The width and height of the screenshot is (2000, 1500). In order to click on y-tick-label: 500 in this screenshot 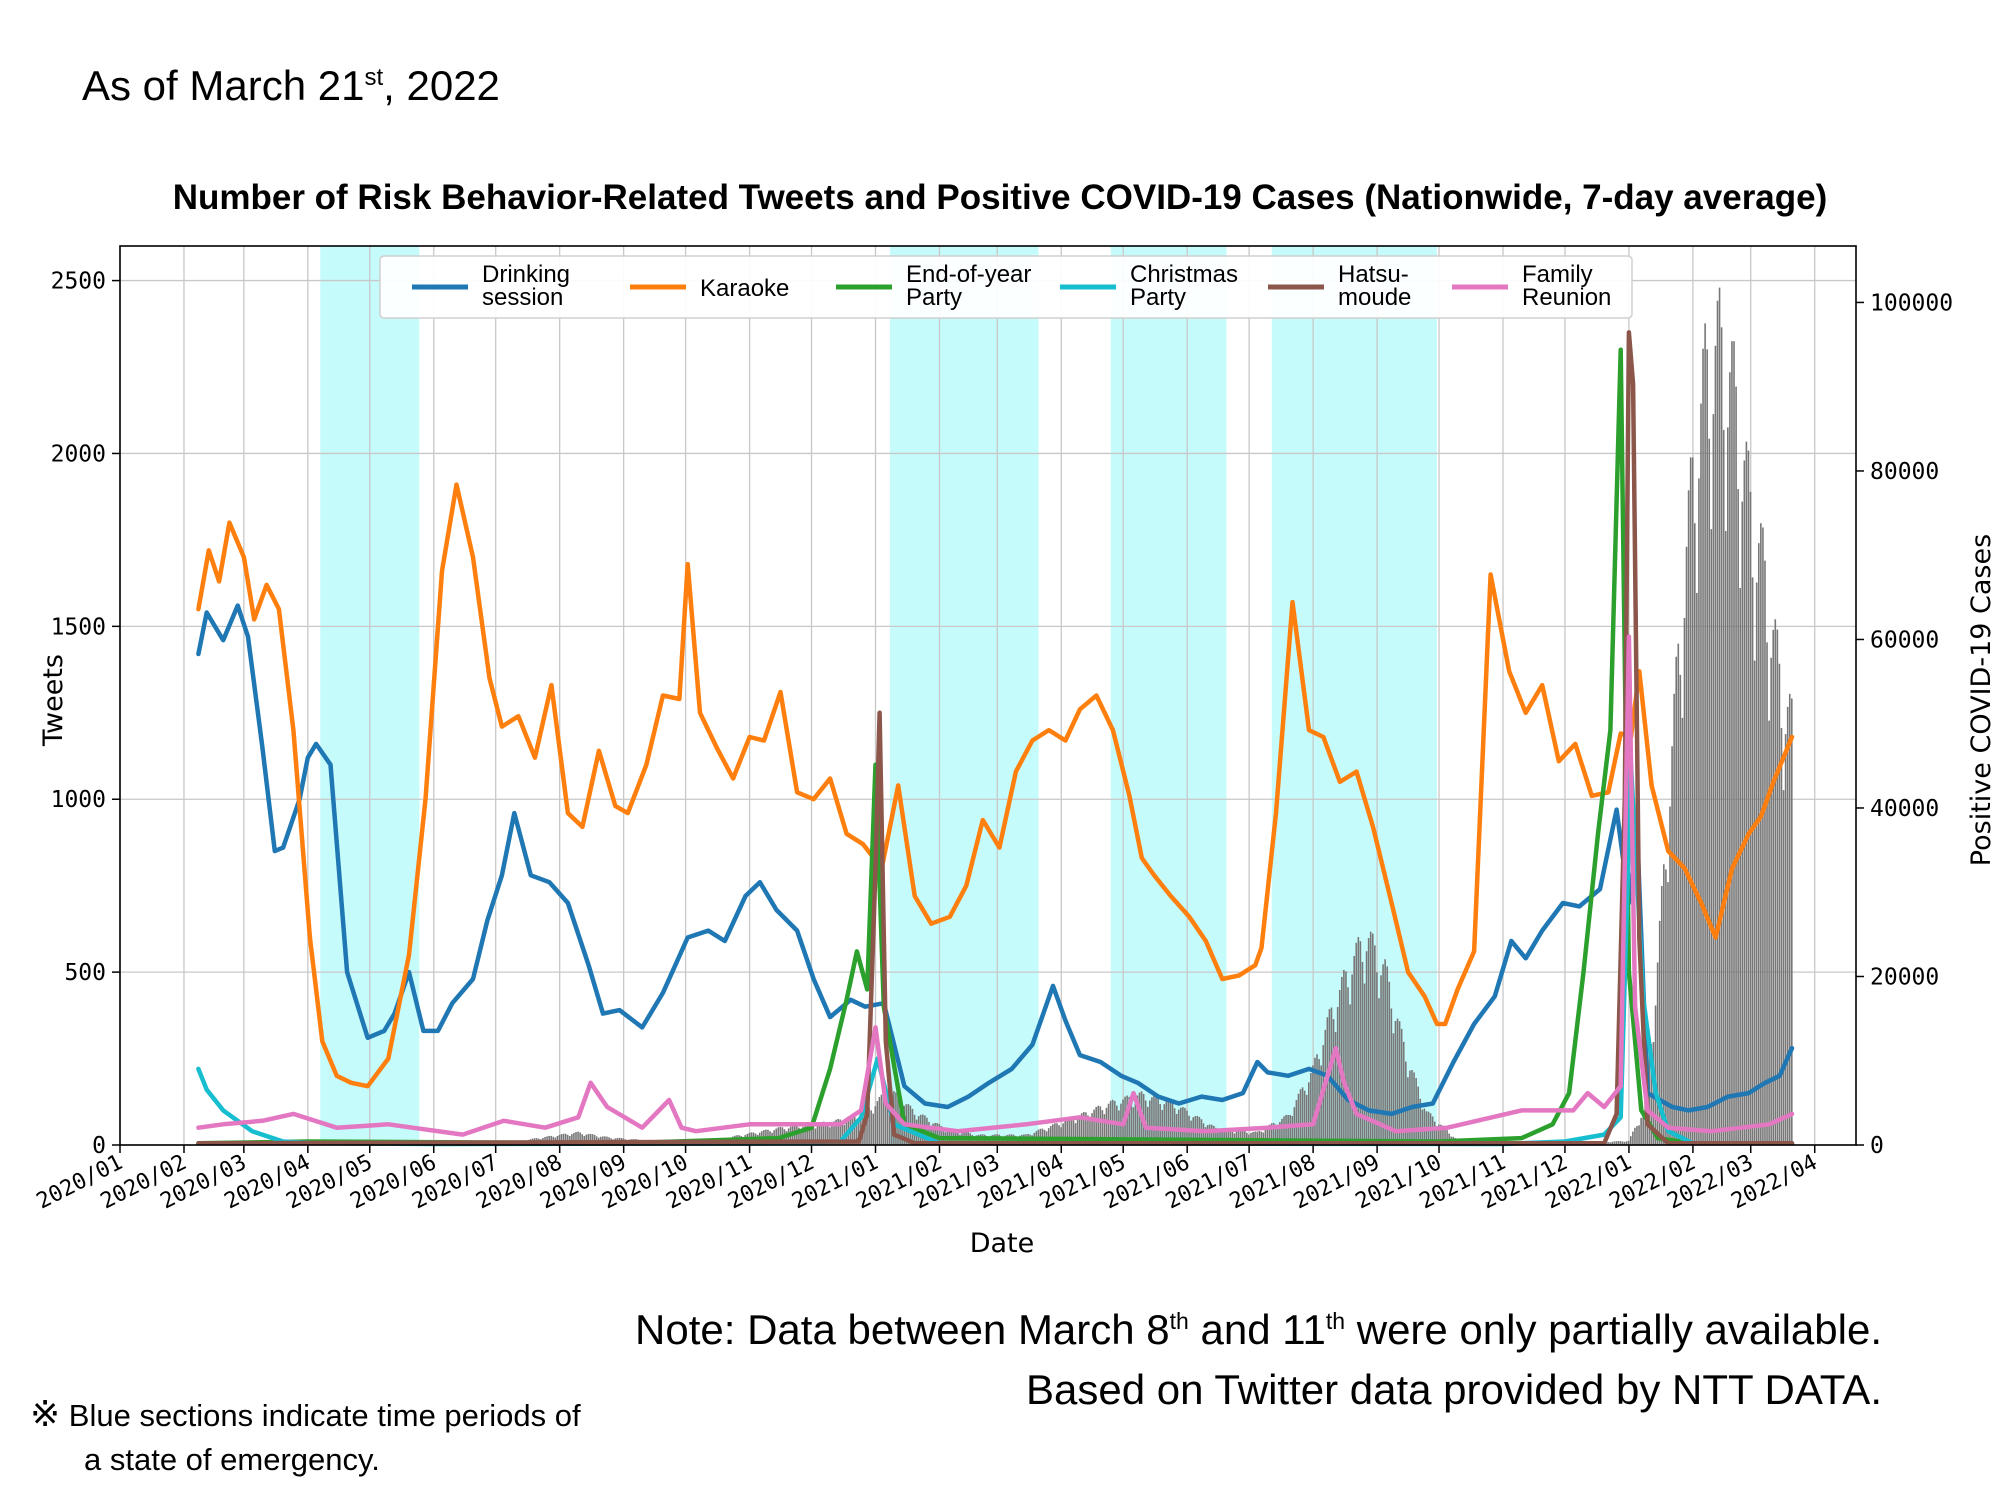, I will do `click(85, 973)`.